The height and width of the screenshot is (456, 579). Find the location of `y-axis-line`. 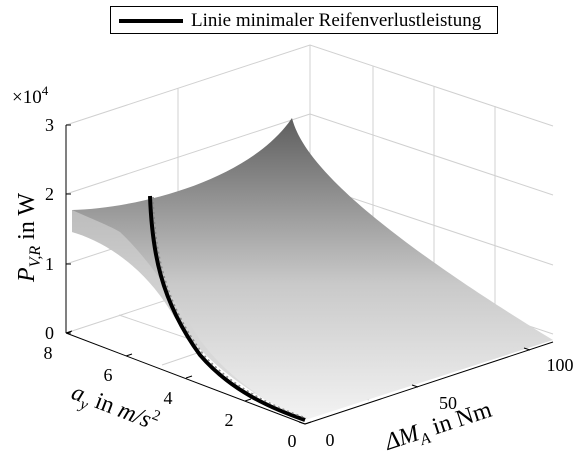

y-axis-line is located at coordinates (185, 378).